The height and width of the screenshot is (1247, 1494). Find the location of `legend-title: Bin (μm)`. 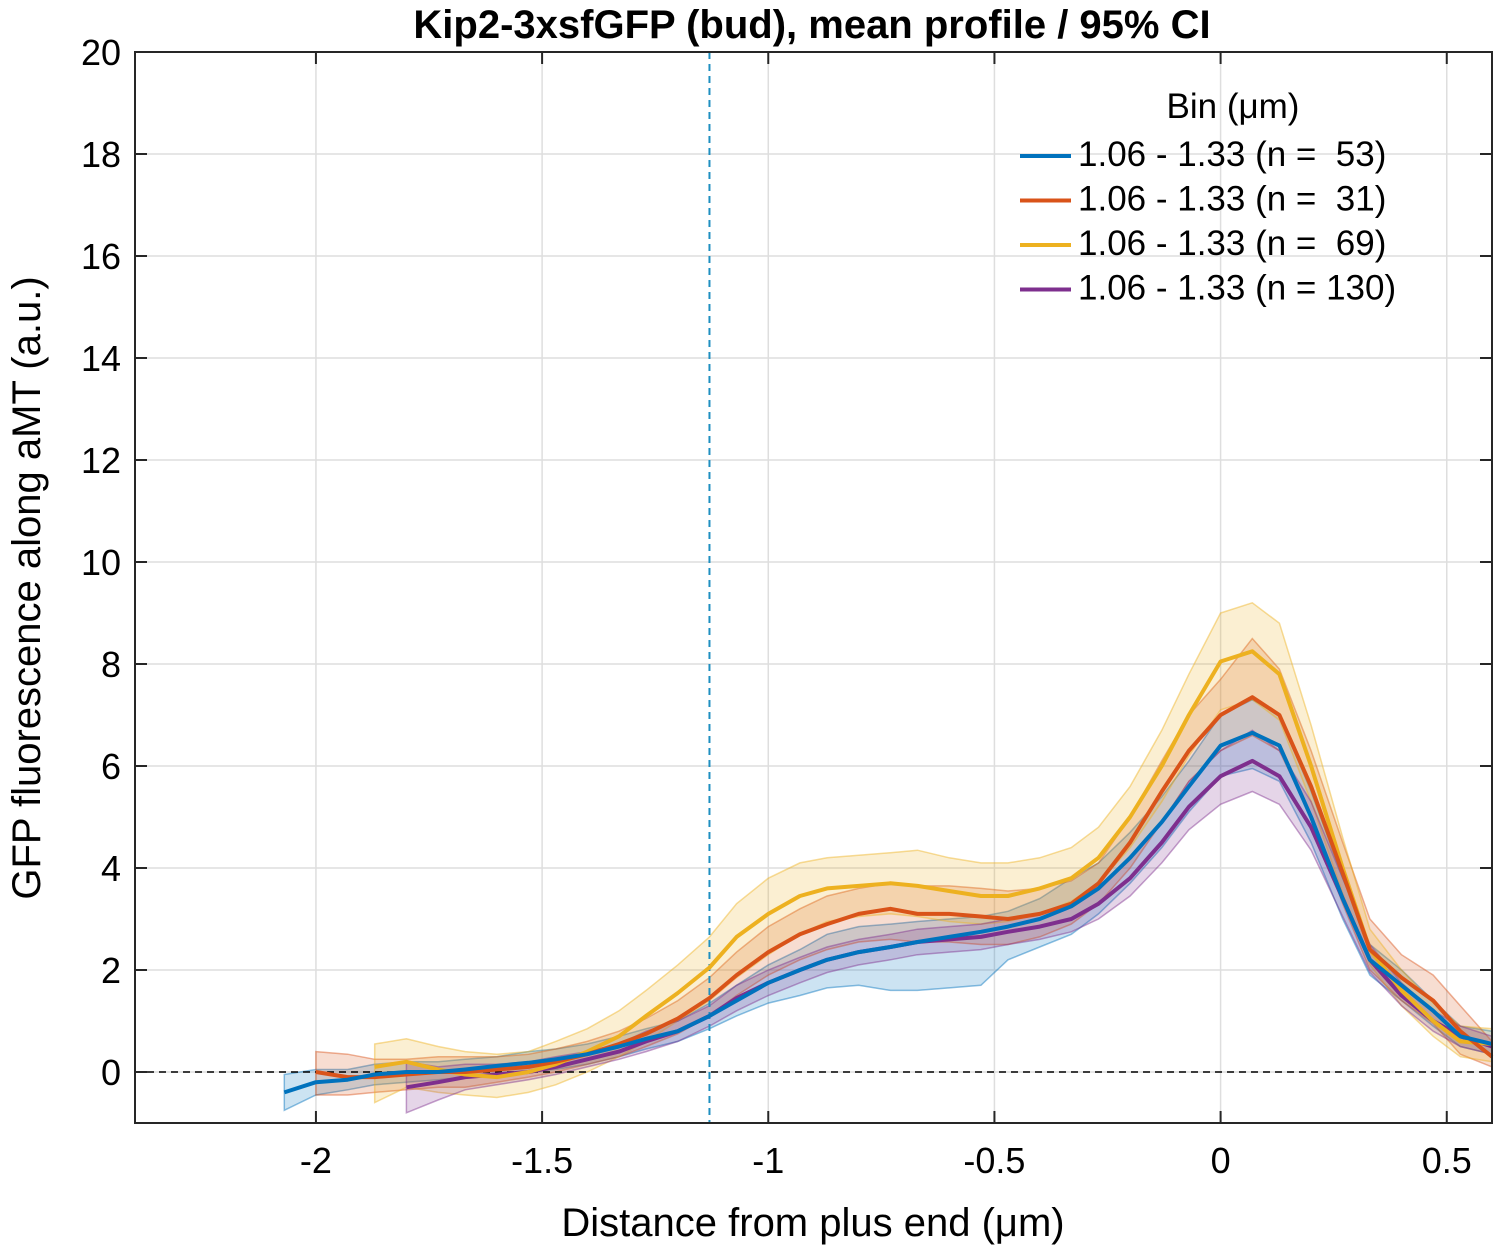

legend-title: Bin (μm) is located at coordinates (1233, 106).